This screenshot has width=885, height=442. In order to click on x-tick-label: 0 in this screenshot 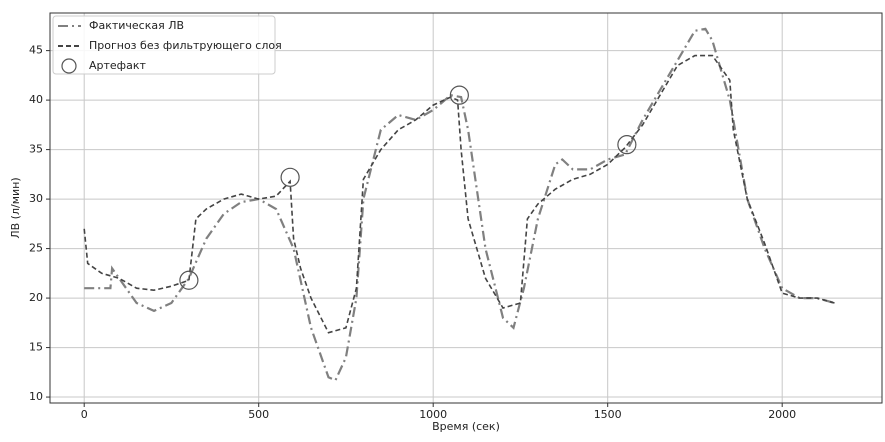, I will do `click(84, 414)`.